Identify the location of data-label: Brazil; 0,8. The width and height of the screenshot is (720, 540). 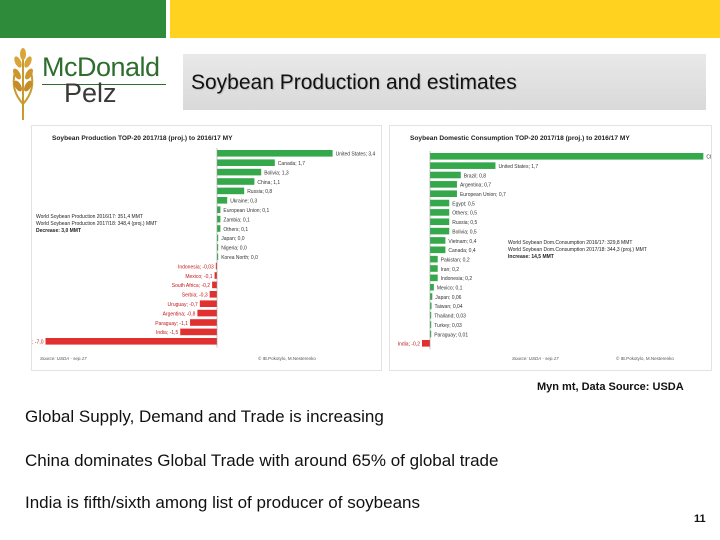
(475, 176).